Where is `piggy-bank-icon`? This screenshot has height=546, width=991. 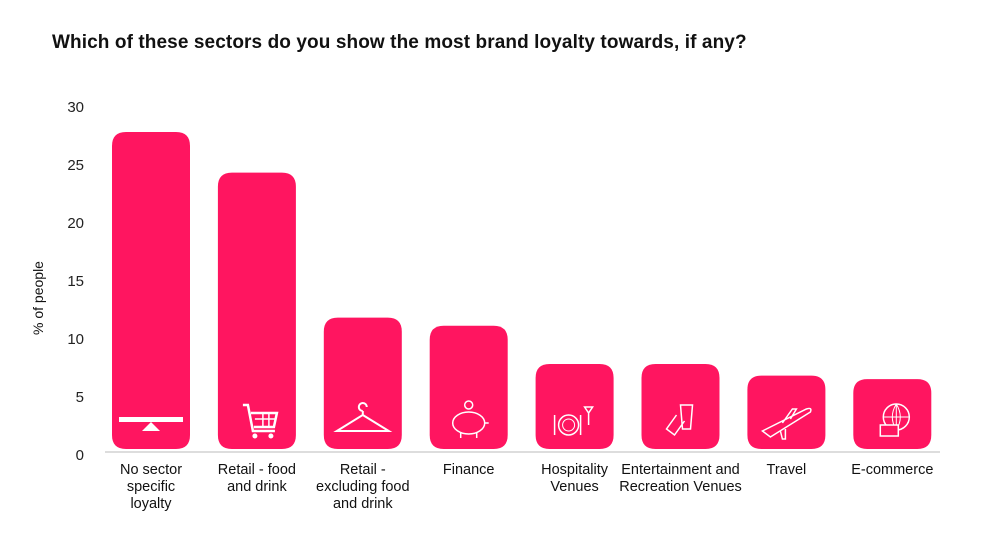 piggy-bank-icon is located at coordinates (470, 419).